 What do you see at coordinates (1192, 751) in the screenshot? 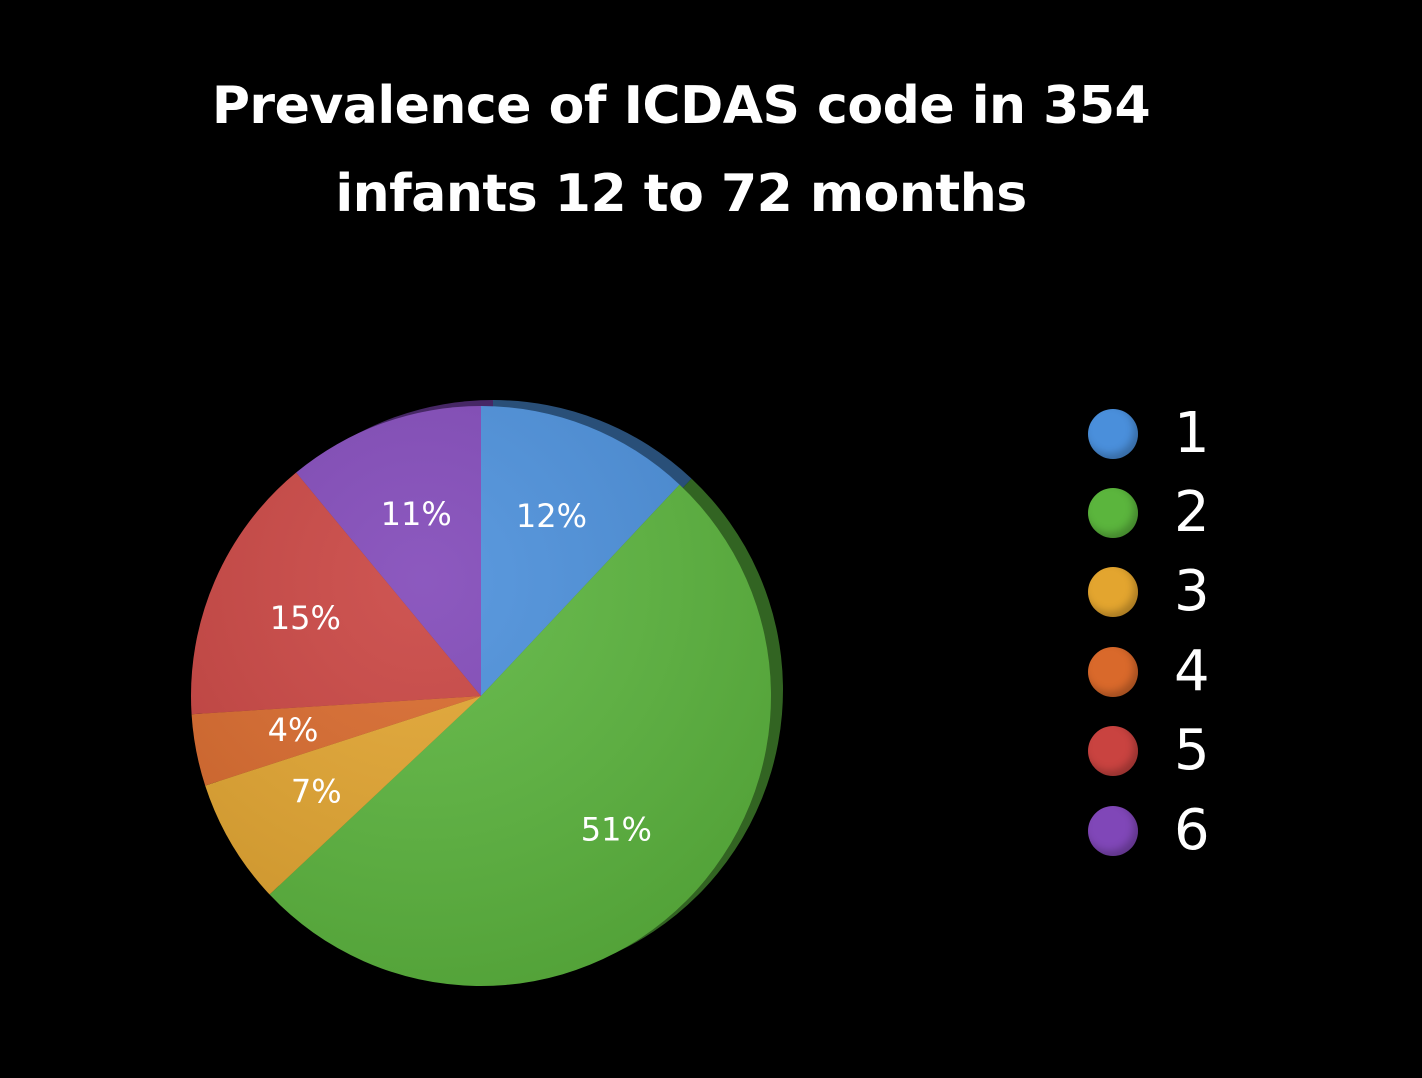
I see `legend-label-5: 5` at bounding box center [1192, 751].